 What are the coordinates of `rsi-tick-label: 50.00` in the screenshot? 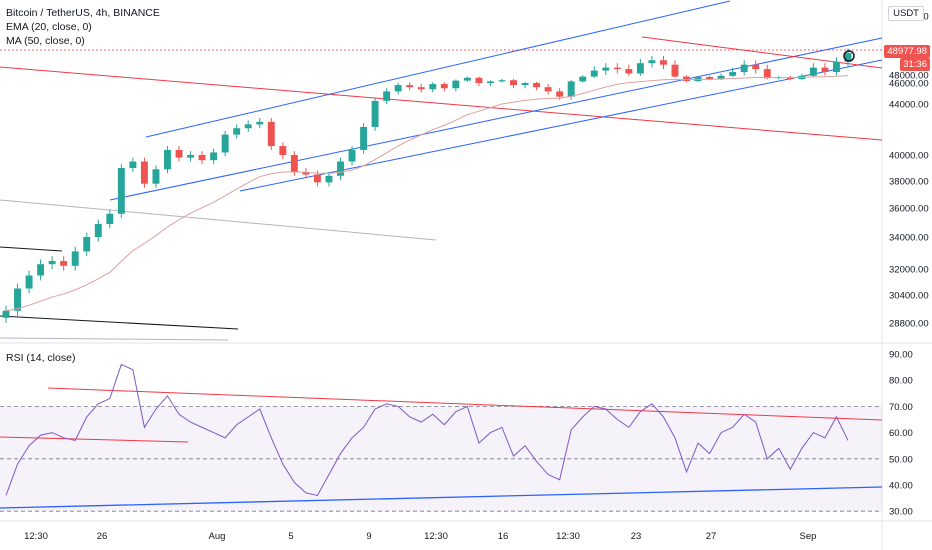 It's located at (901, 459).